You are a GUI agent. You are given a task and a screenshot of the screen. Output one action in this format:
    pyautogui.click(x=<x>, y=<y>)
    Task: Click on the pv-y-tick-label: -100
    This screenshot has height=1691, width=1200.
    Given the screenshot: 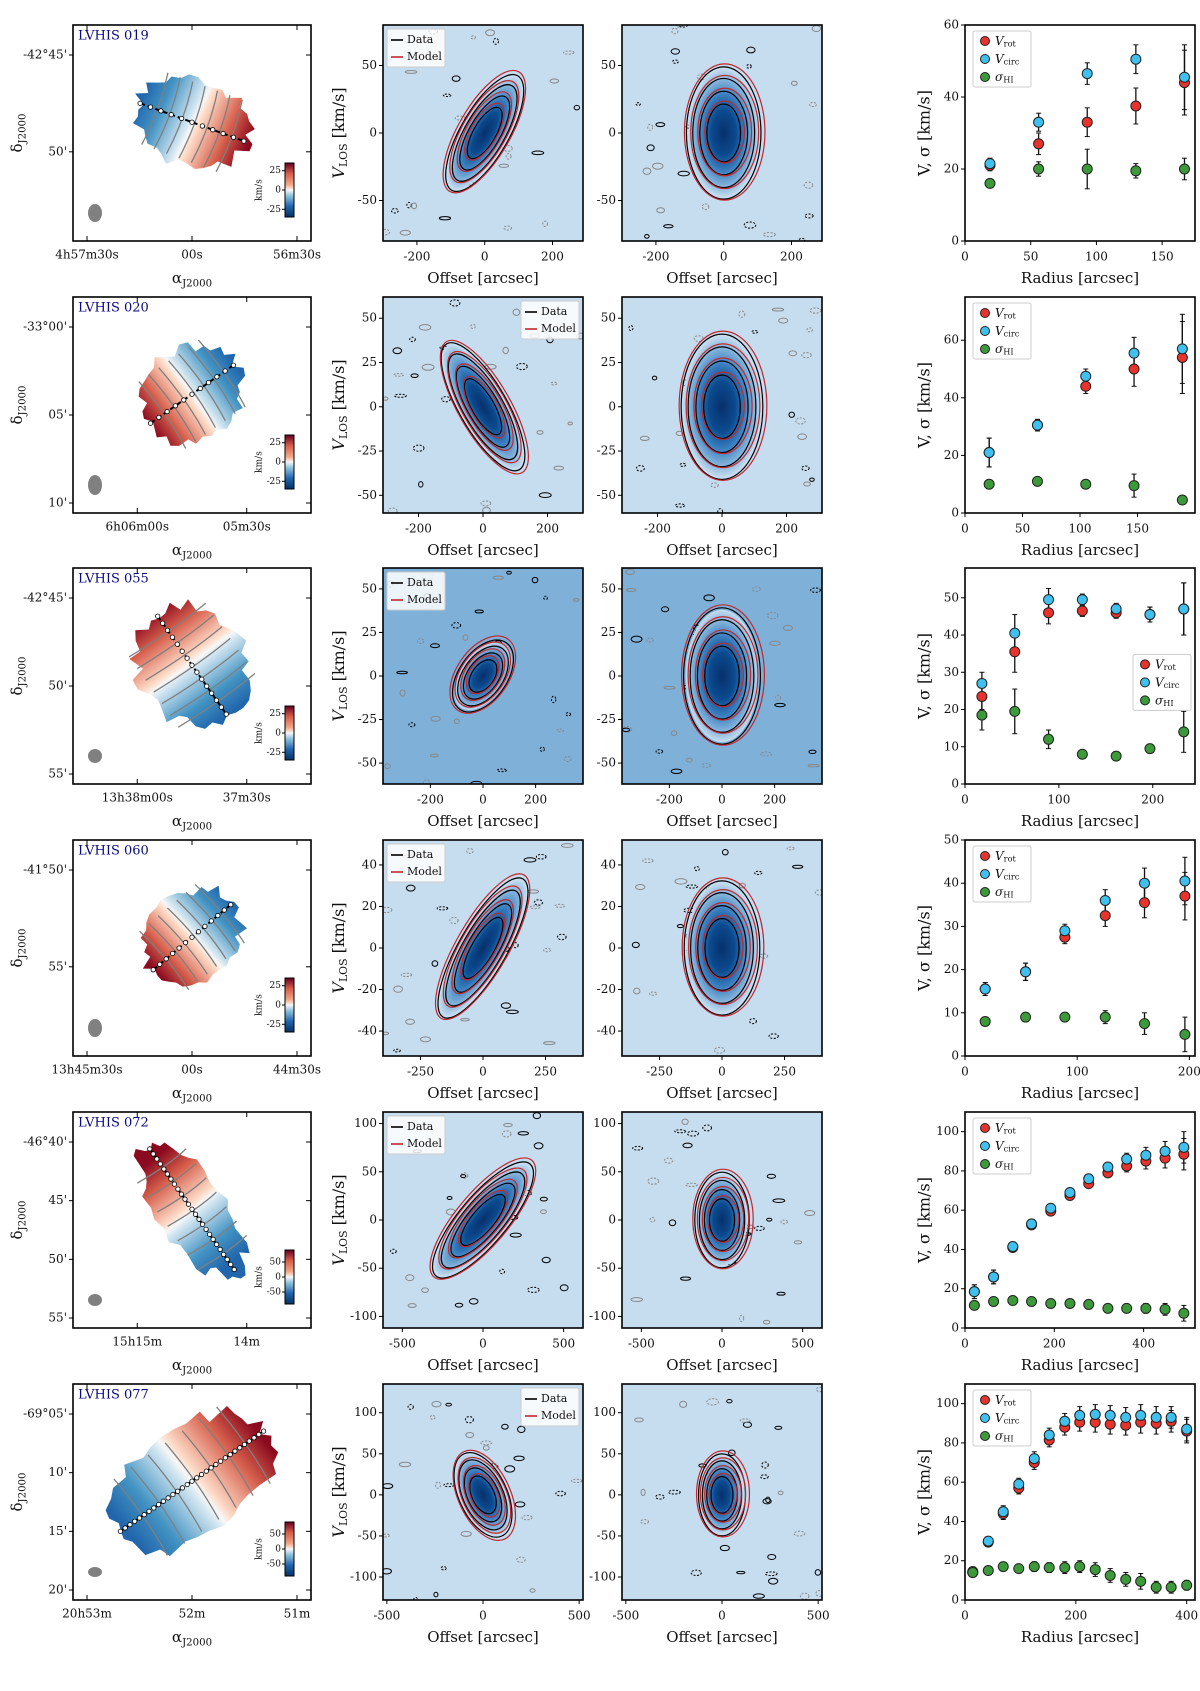 What is the action you would take?
    pyautogui.click(x=602, y=1316)
    